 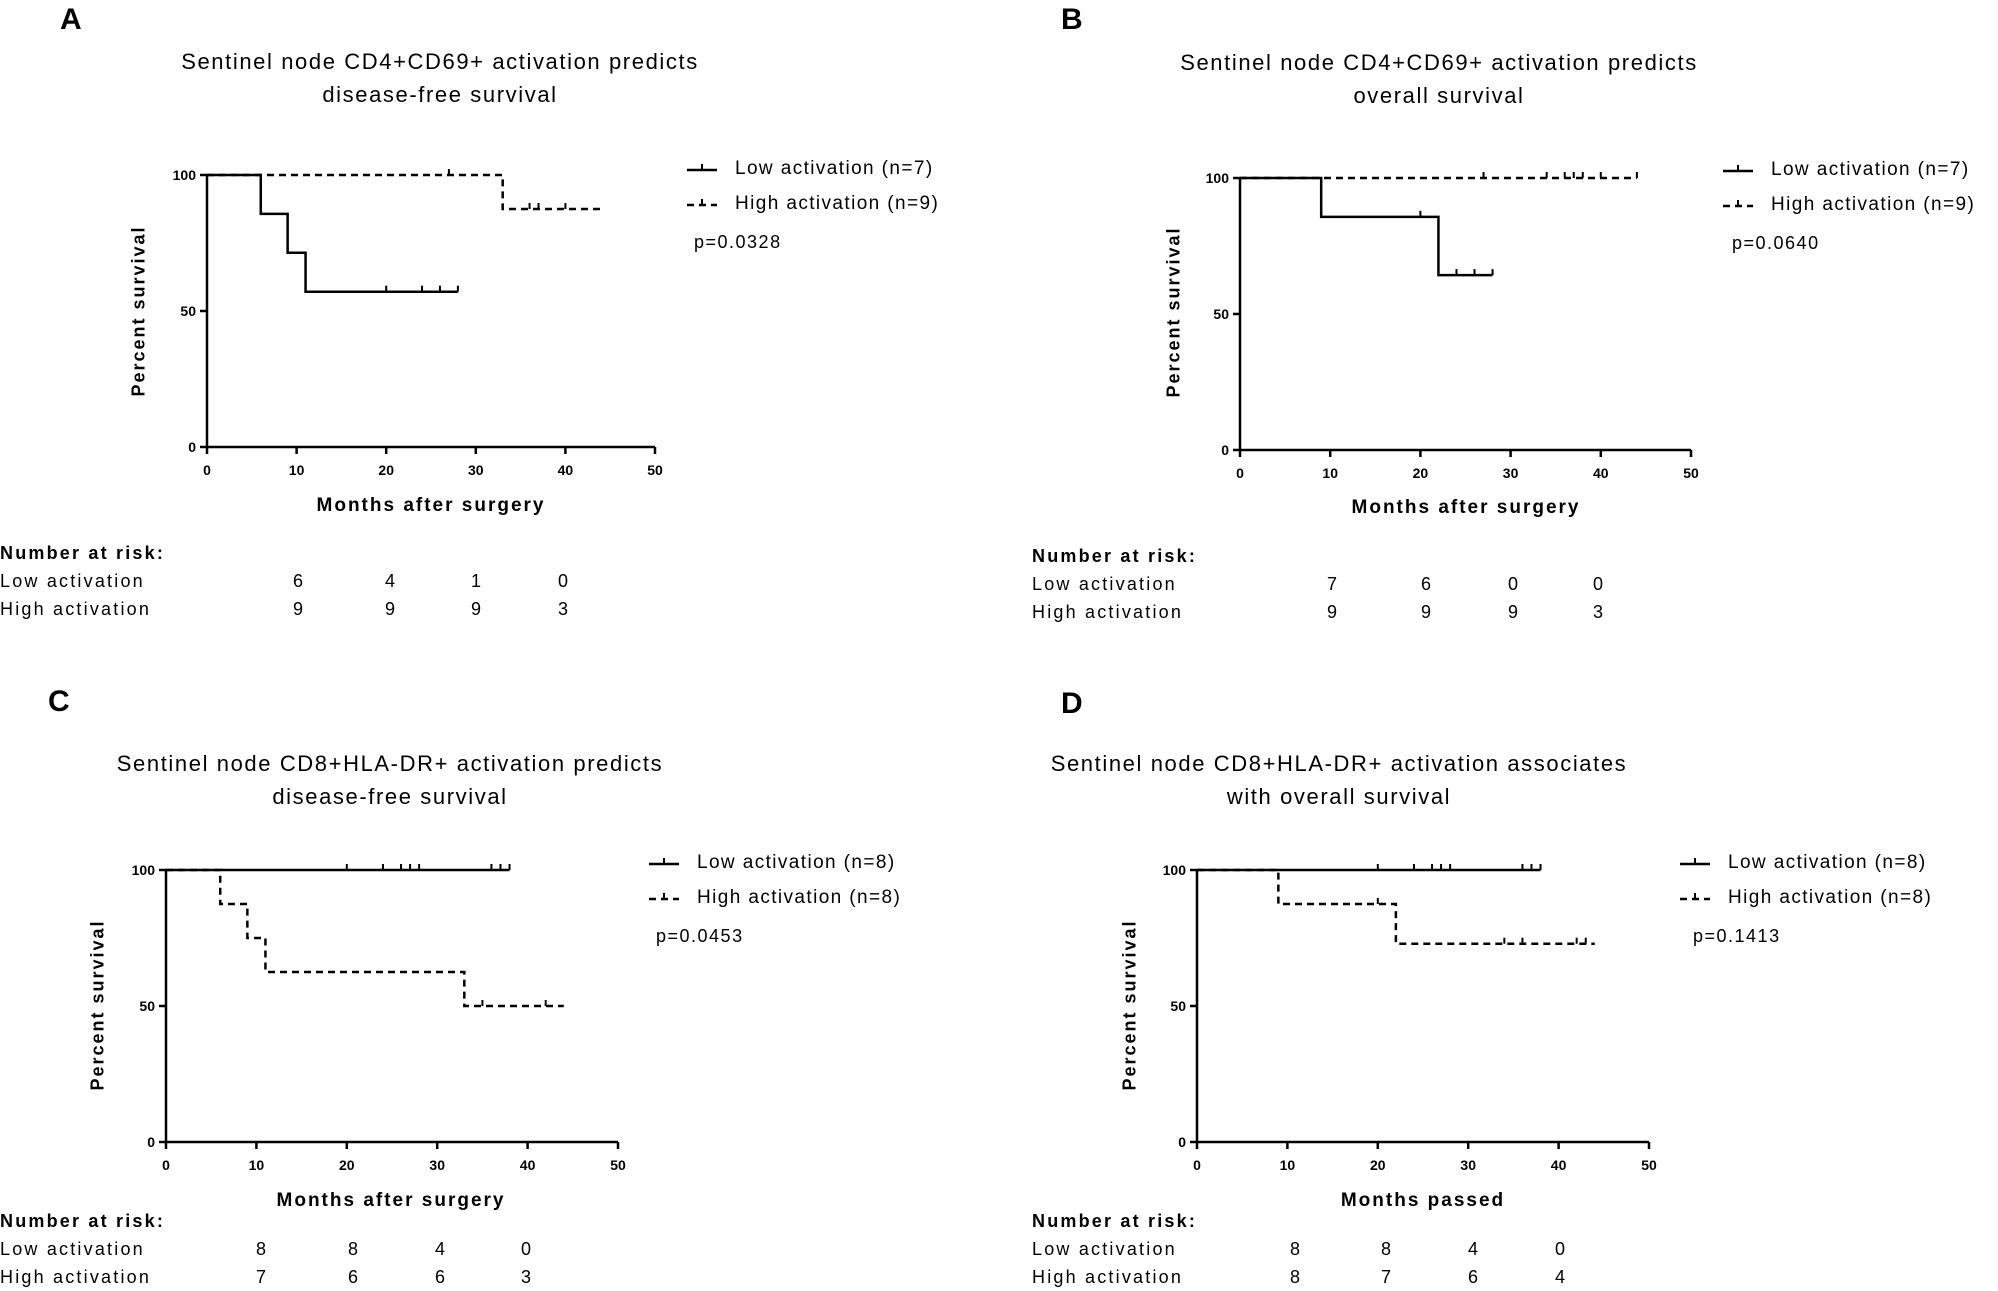 What do you see at coordinates (71, 19) in the screenshot?
I see `panel-letter: A` at bounding box center [71, 19].